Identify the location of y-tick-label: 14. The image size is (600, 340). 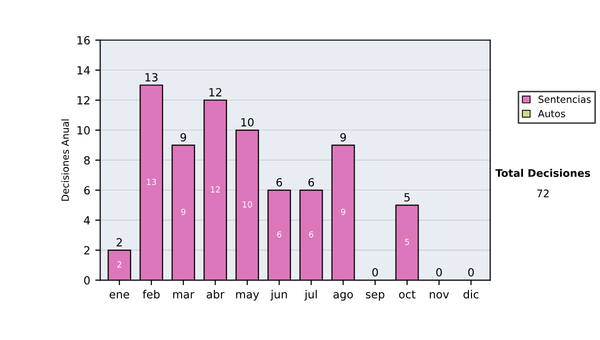
(84, 70).